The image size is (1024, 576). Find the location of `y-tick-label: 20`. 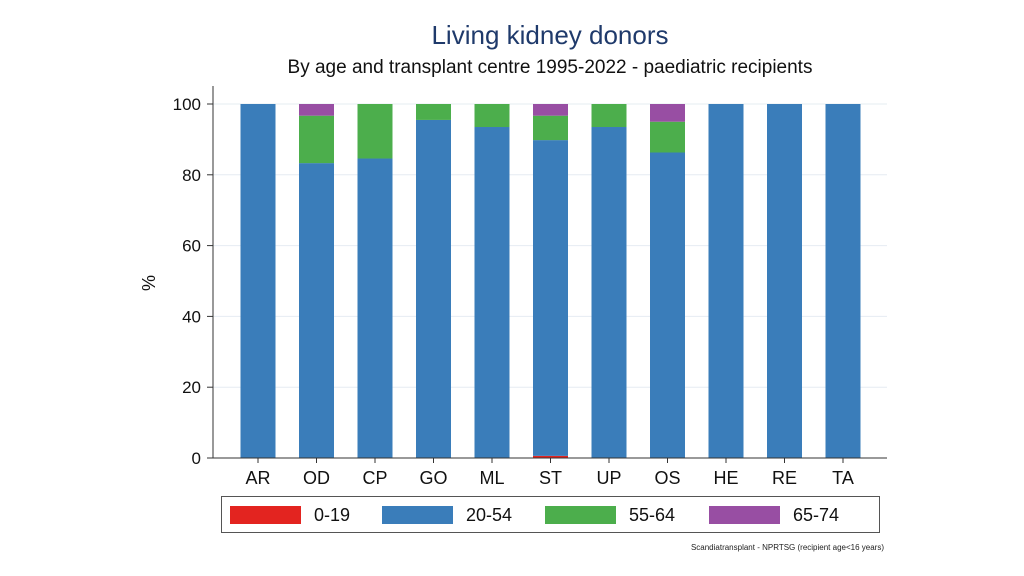

y-tick-label: 20 is located at coordinates (191, 387).